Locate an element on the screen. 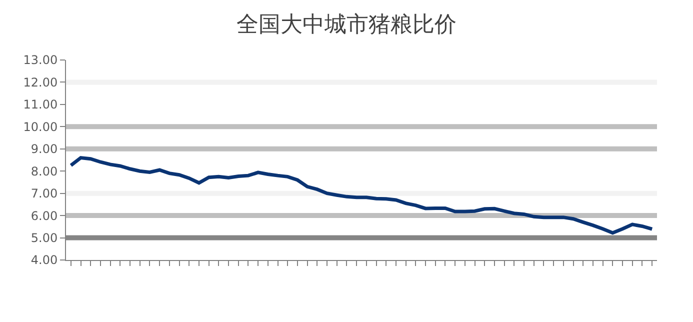 This screenshot has width=693, height=322. y-tick-label: 12.00 is located at coordinates (40, 82).